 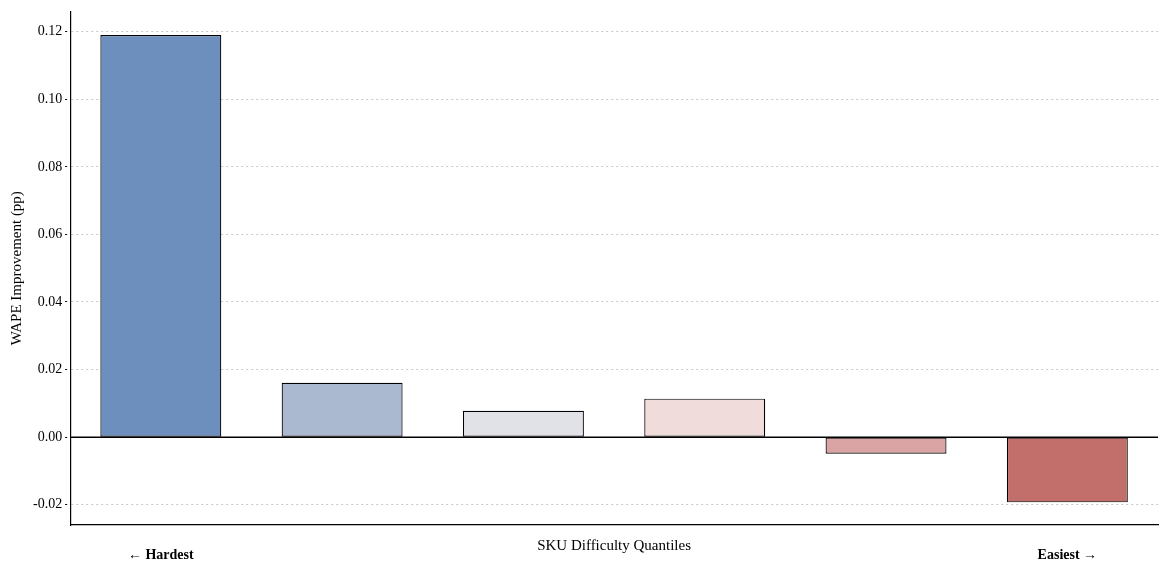 What do you see at coordinates (50, 436) in the screenshot?
I see `y-tick-label: 0.00` at bounding box center [50, 436].